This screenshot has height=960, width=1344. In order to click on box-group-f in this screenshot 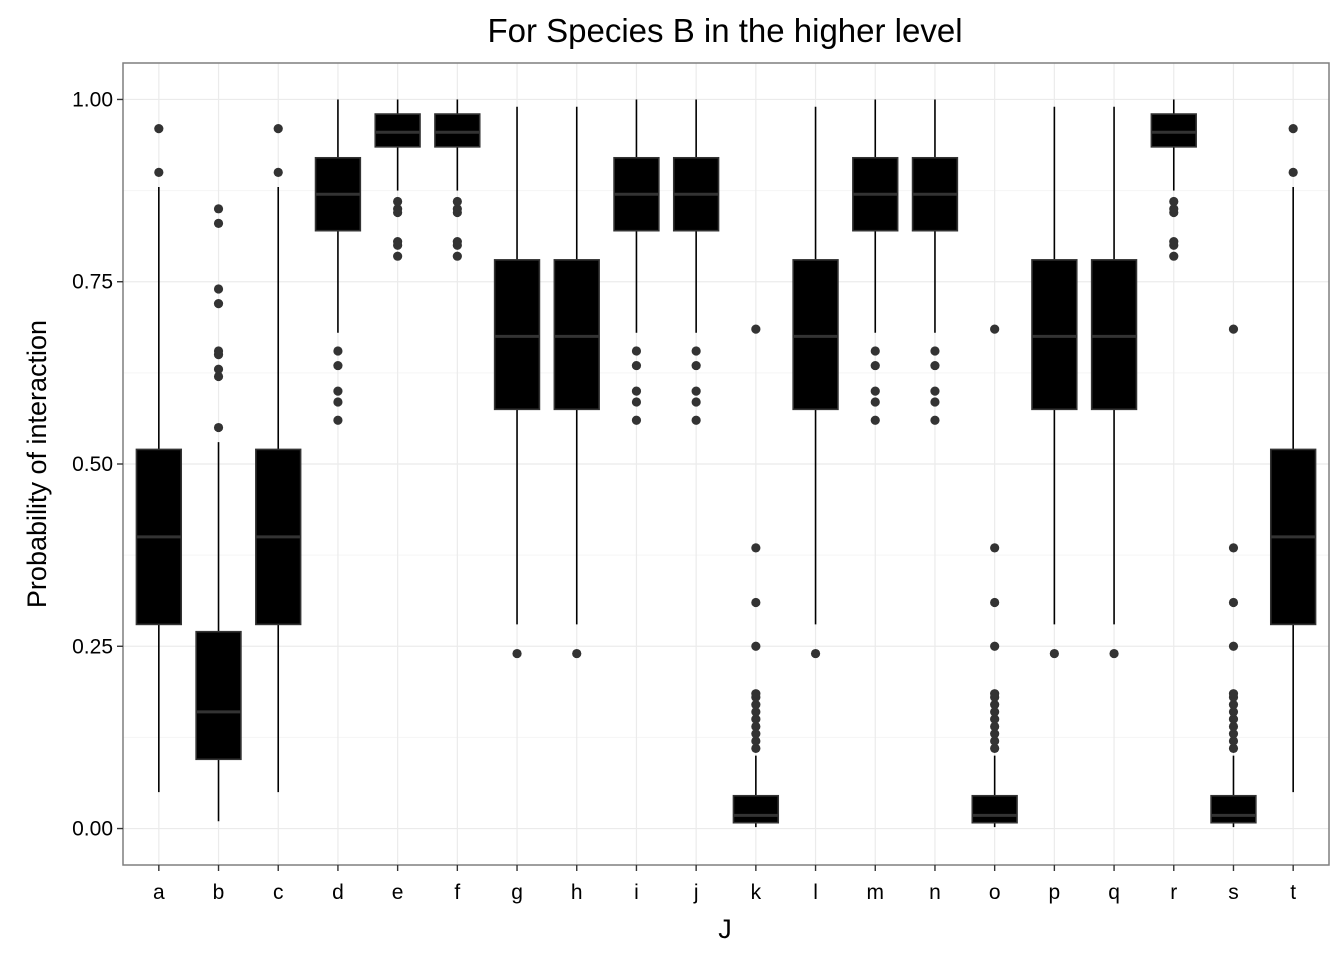, I will do `click(457, 180)`.